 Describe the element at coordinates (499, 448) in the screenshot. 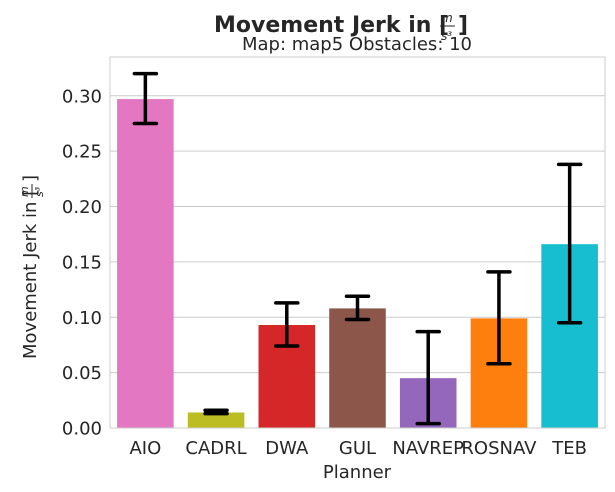

I see `x-tick-label-rosnav: ROSNAV` at that location.